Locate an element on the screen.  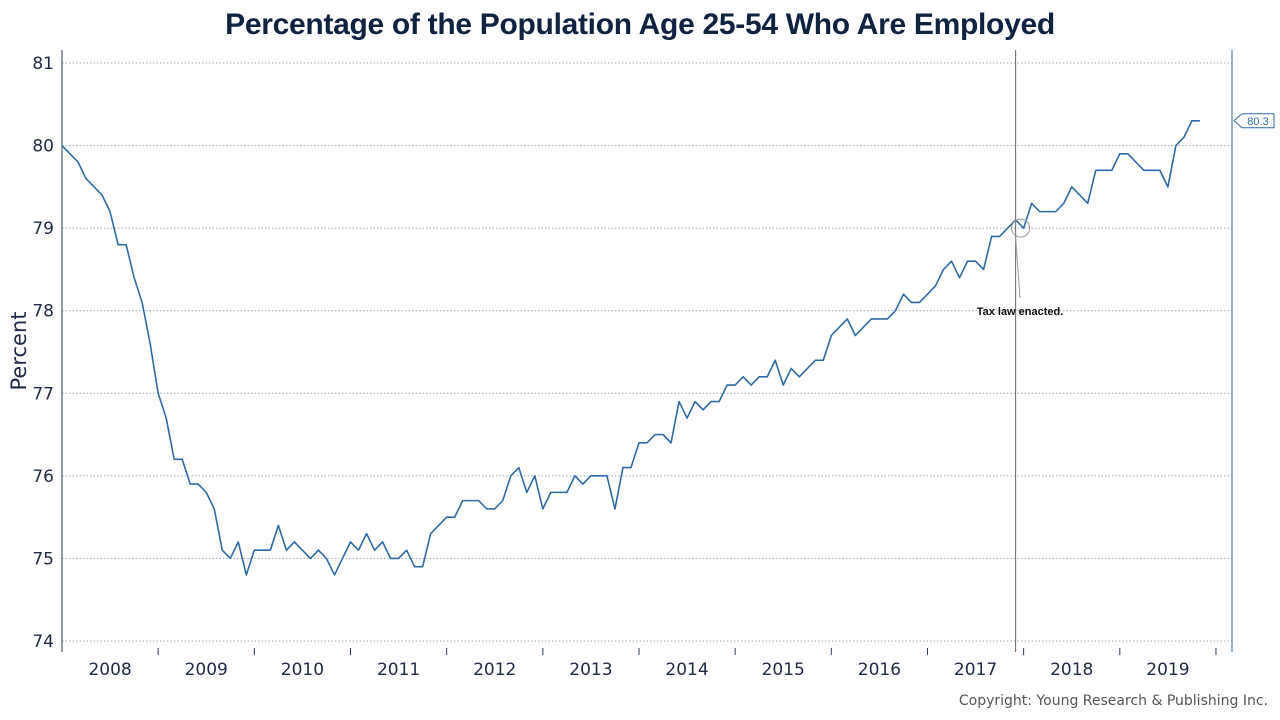
y-tick-labels: 74 75 76 77 78 79 80 81 is located at coordinates (43, 353).